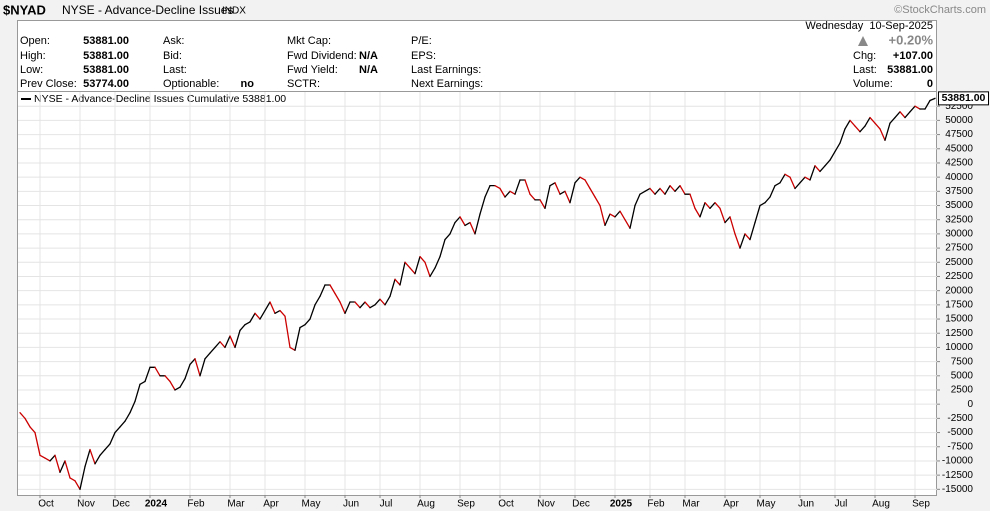 The width and height of the screenshot is (990, 511). Describe the element at coordinates (958, 489) in the screenshot. I see `y-tick-label: -15000` at that location.